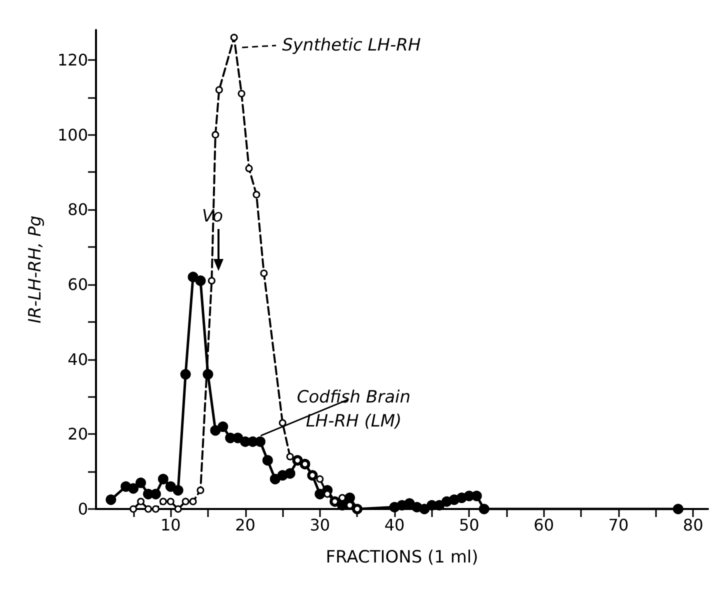 Image resolution: width=726 pixels, height=589 pixels. What do you see at coordinates (36, 269) in the screenshot?
I see `y-axis-title: IR-LH-RH, Pg` at bounding box center [36, 269].